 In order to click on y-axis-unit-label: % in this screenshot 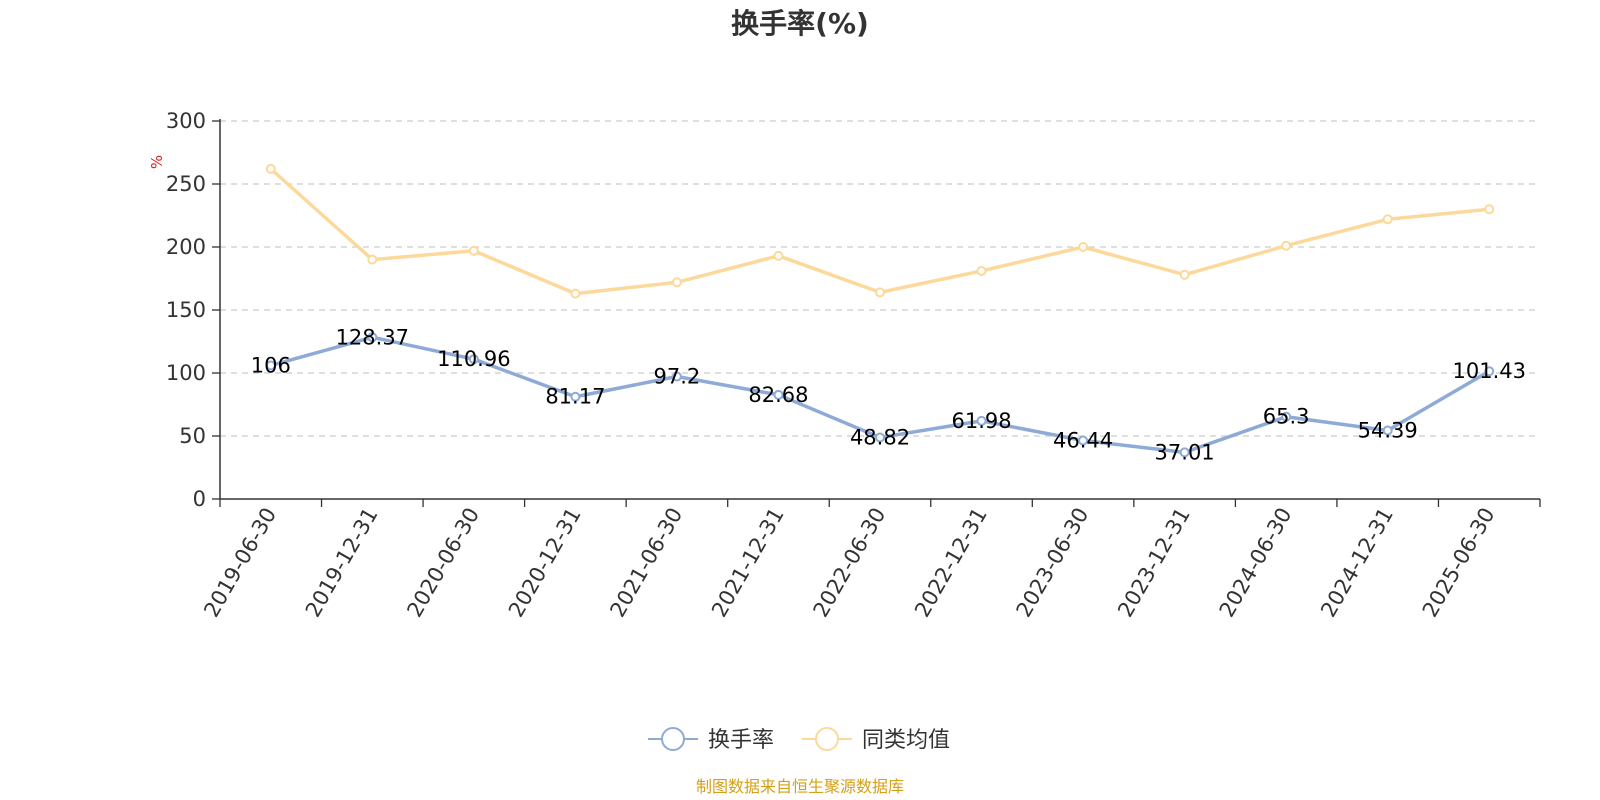, I will do `click(157, 162)`.